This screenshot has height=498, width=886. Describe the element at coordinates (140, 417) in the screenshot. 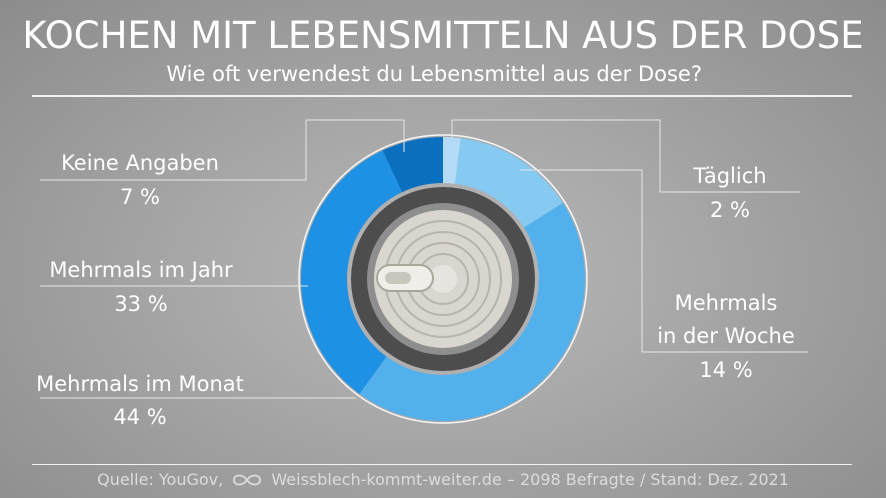

I see `slice-value-3: 44 %` at that location.